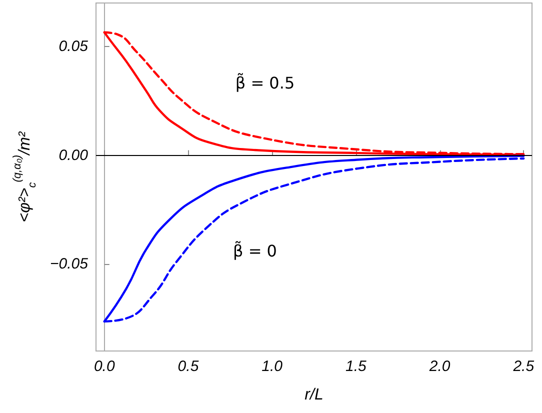  I want to click on x-tick-label: 2.0, so click(439, 366).